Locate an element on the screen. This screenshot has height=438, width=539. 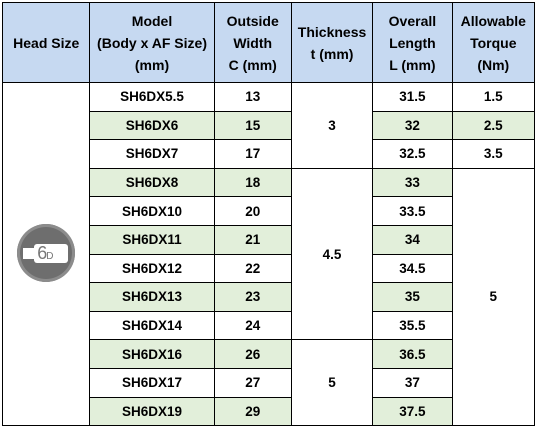
length-cell: 33.5 is located at coordinates (412, 211).